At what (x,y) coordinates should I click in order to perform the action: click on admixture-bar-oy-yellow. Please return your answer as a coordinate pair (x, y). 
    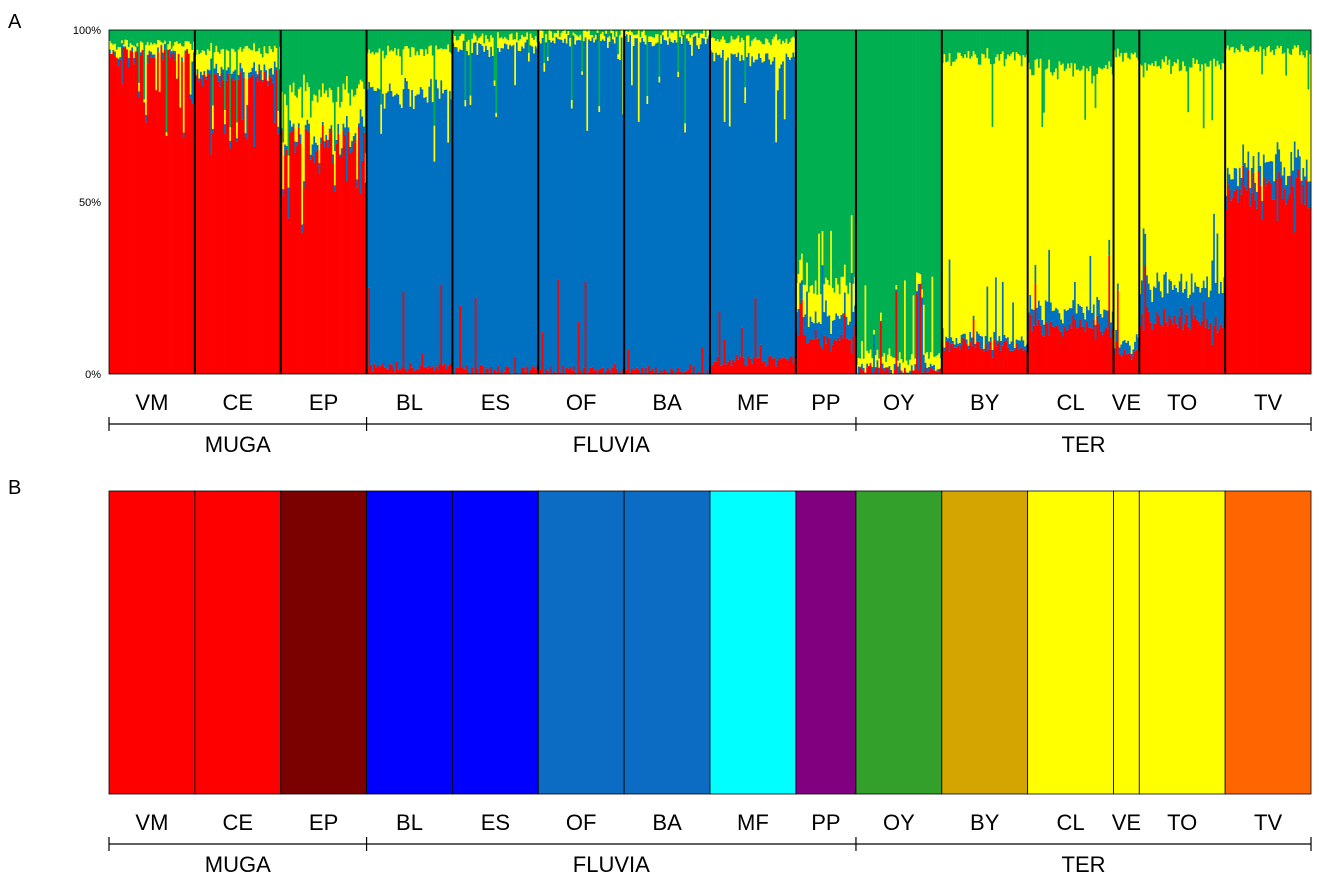
    Looking at the image, I should click on (920, 279).